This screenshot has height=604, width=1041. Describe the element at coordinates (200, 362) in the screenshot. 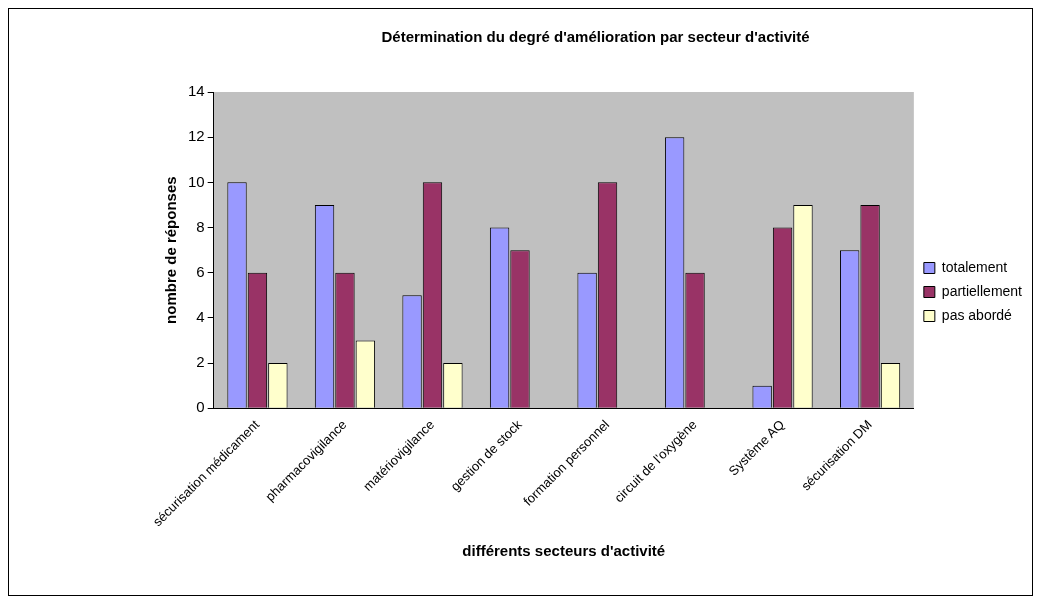

I see `y-tick-label: 2` at that location.